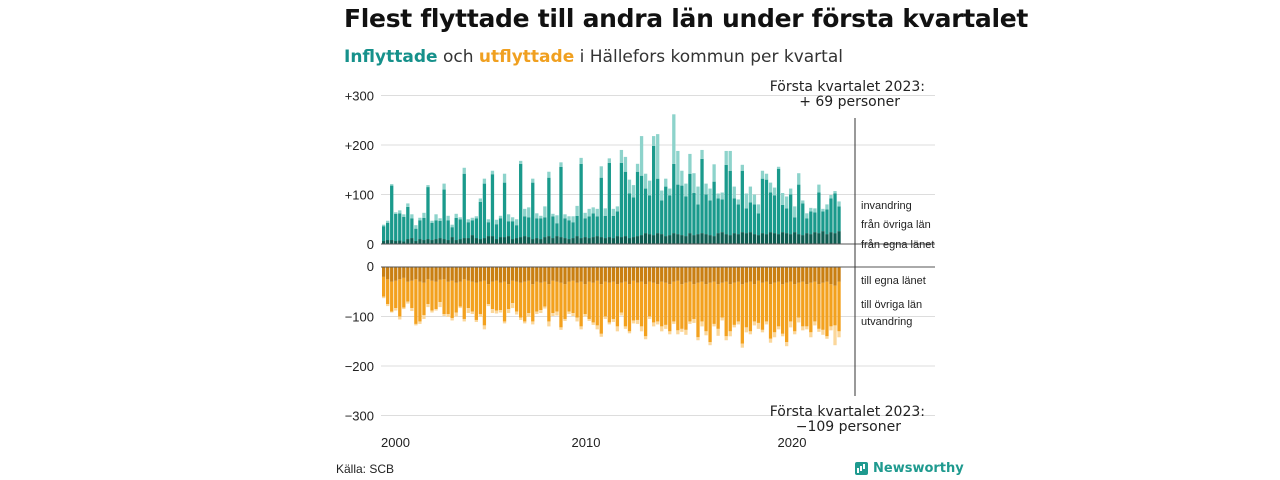 The image size is (1280, 480). What do you see at coordinates (359, 195) in the screenshot?
I see `y-tick-label: +100` at bounding box center [359, 195].